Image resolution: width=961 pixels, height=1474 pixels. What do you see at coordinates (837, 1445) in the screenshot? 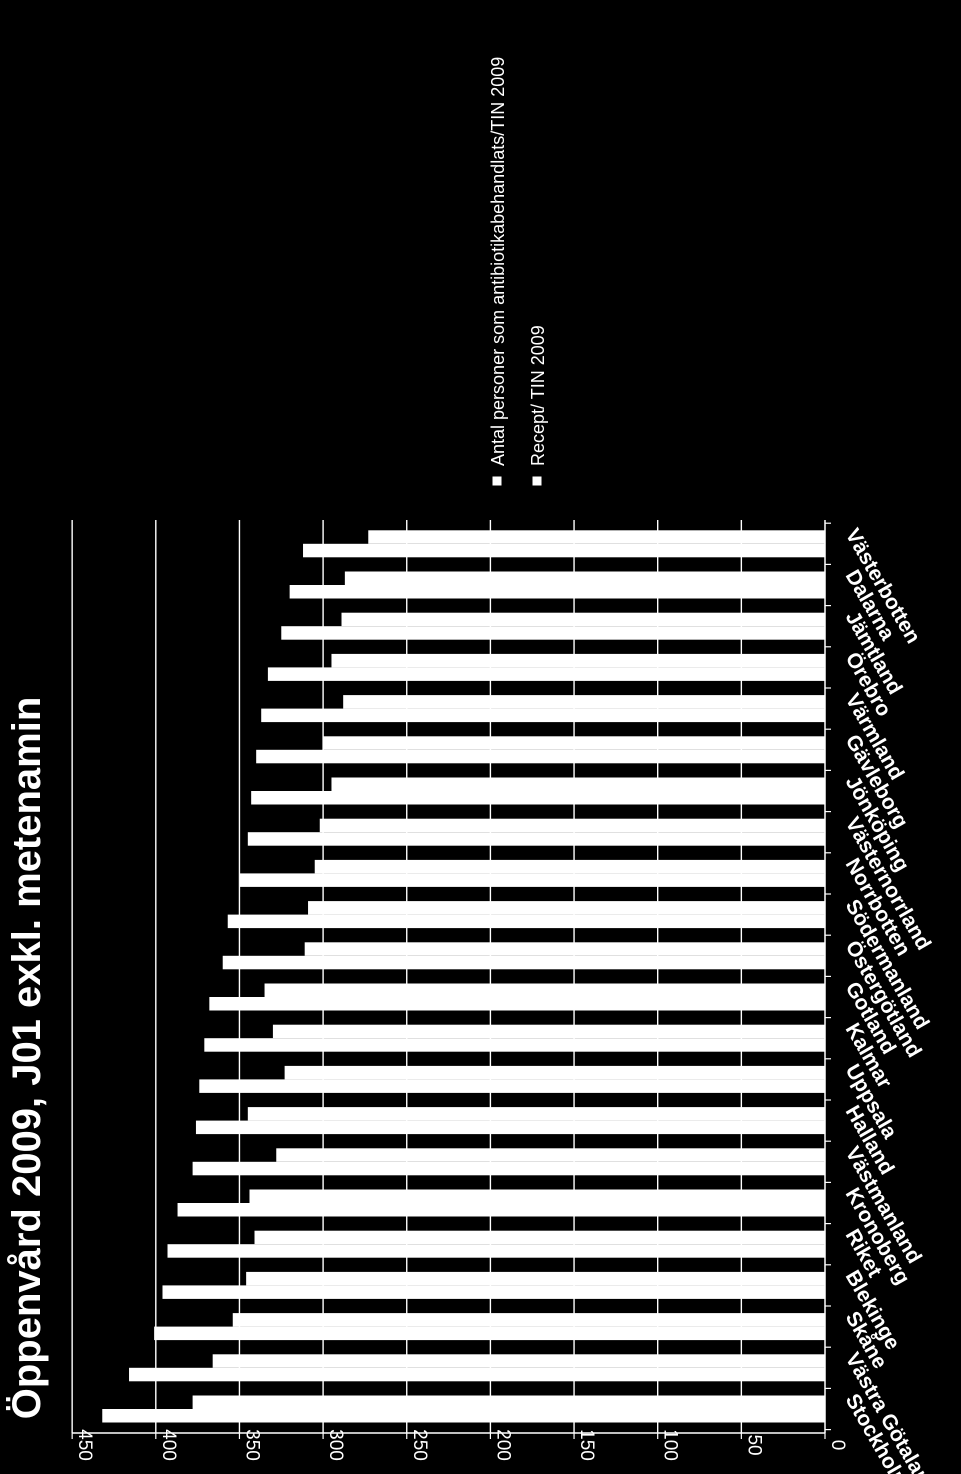
I see `y-tick-label: 0` at bounding box center [837, 1445].